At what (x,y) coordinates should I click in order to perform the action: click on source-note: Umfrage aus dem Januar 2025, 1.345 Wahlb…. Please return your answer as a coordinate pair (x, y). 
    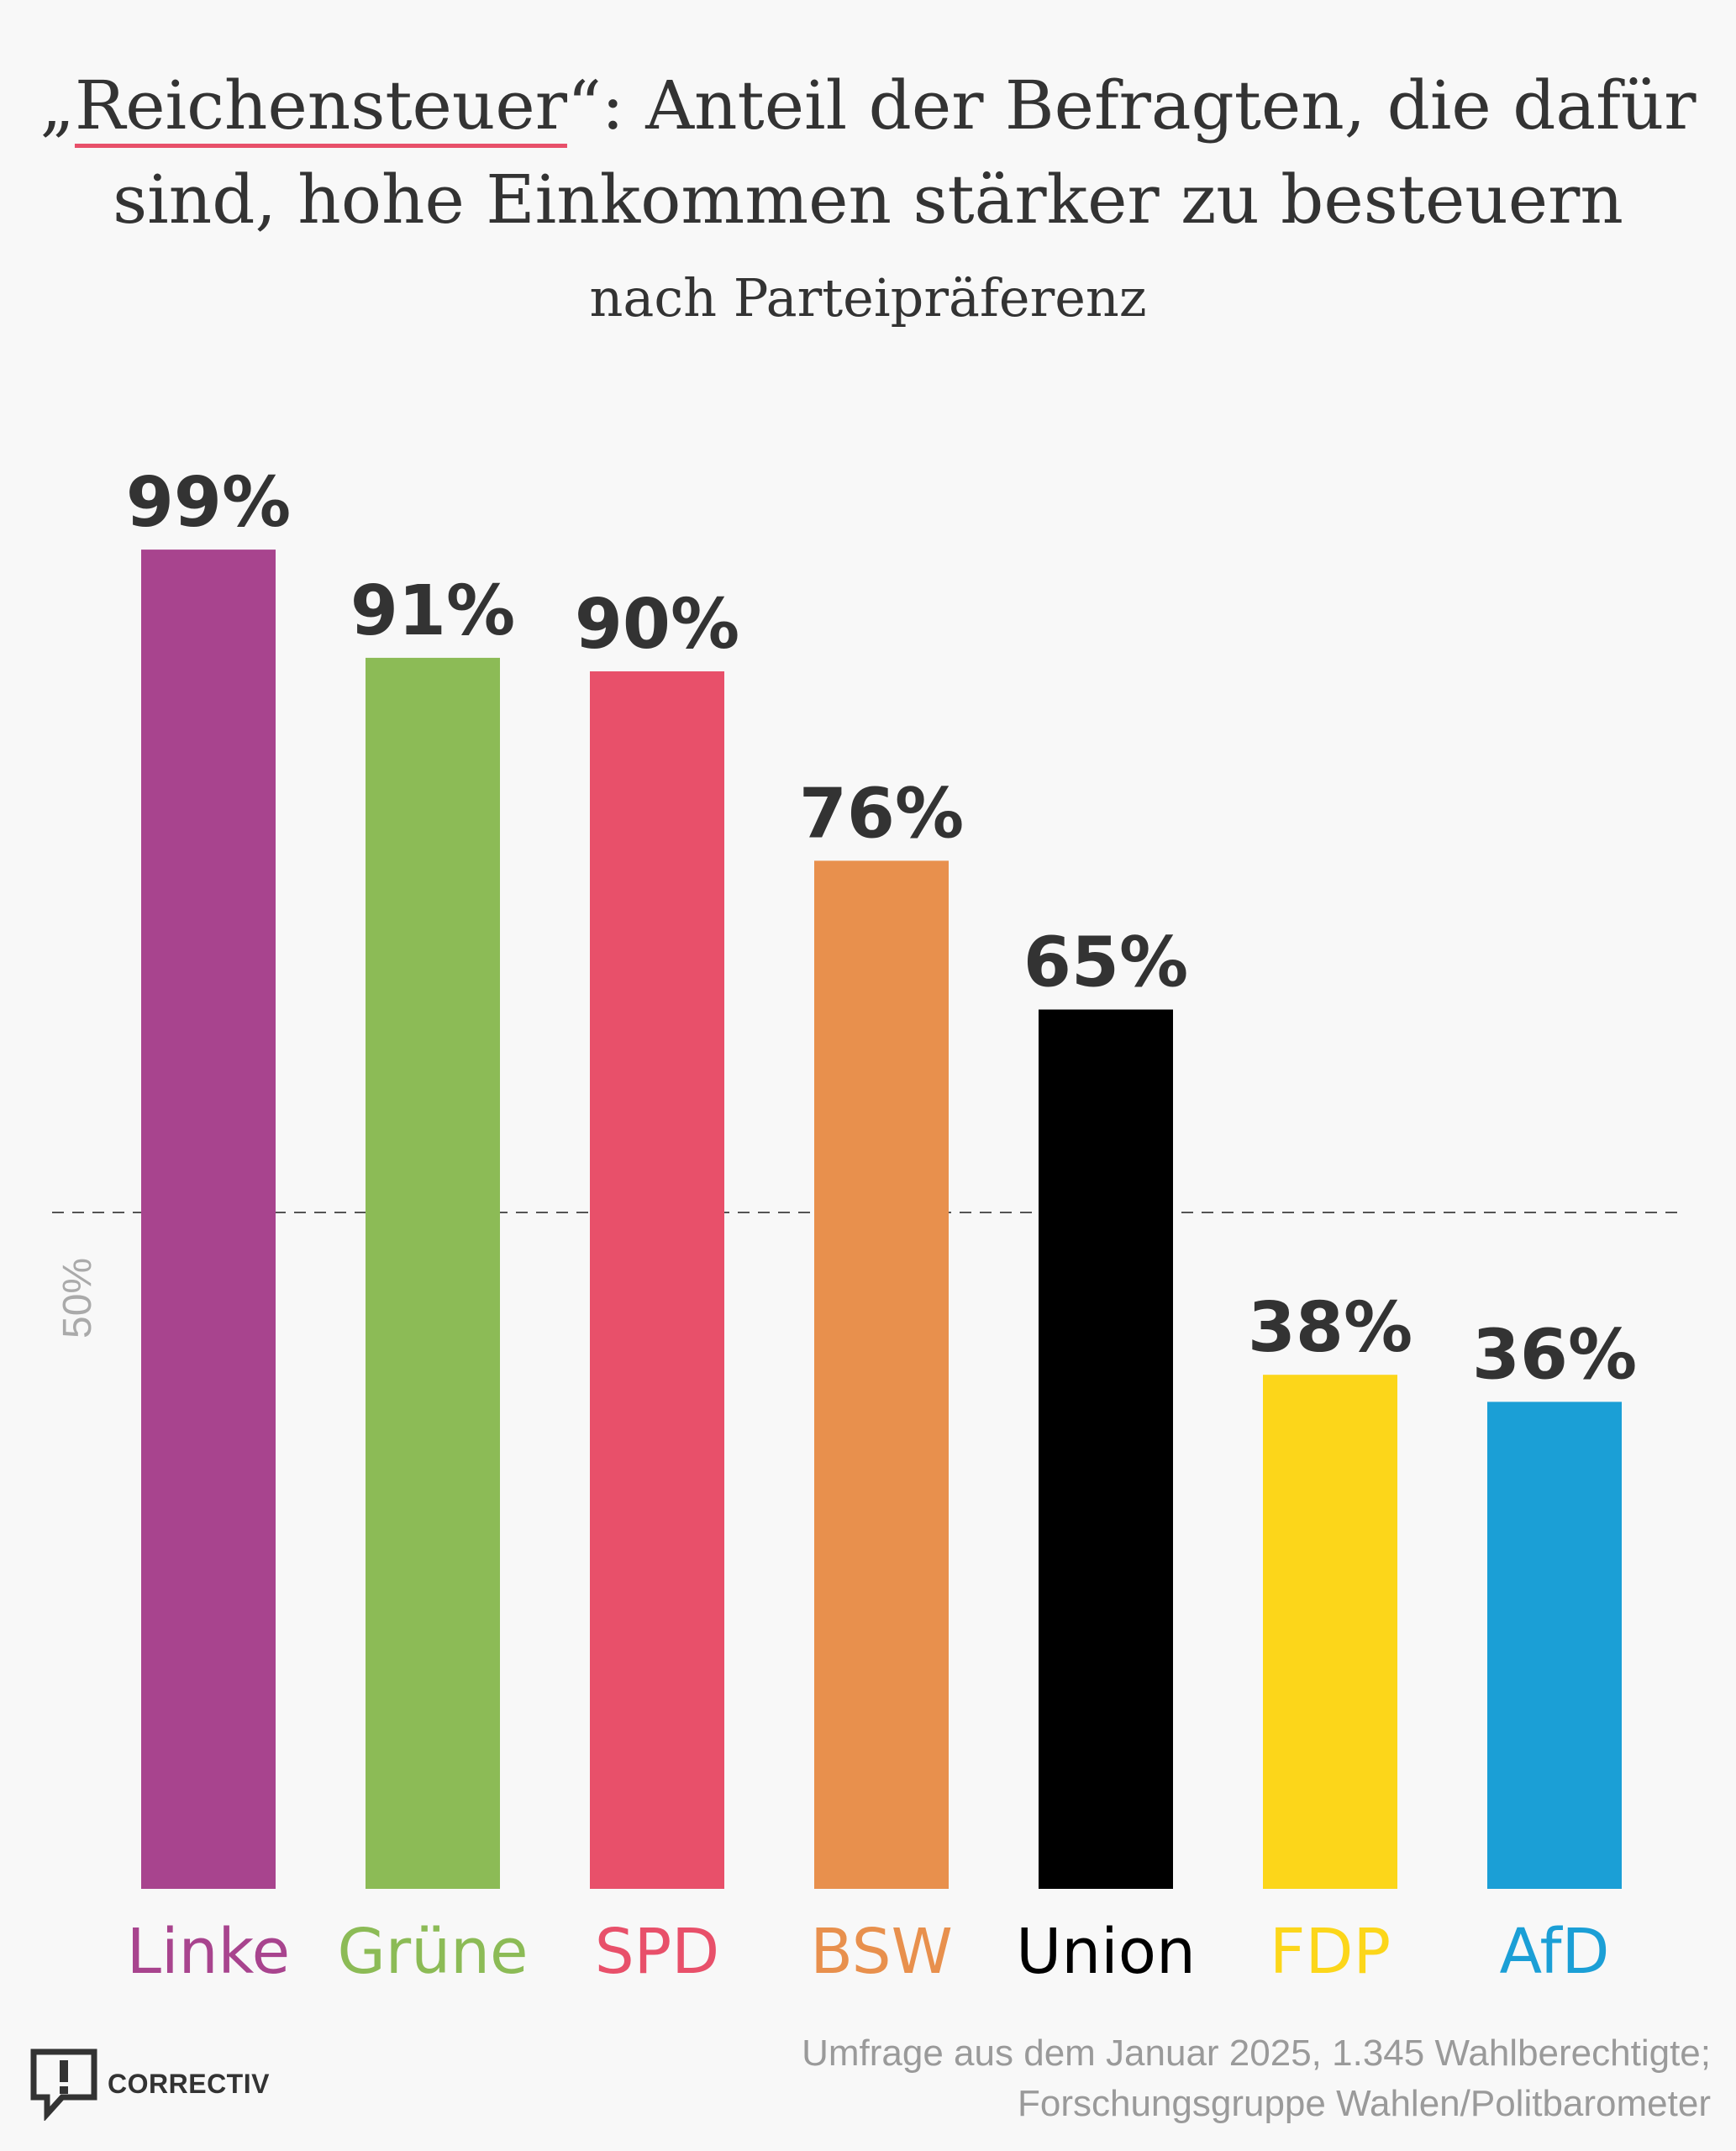
    Looking at the image, I should click on (1256, 2078).